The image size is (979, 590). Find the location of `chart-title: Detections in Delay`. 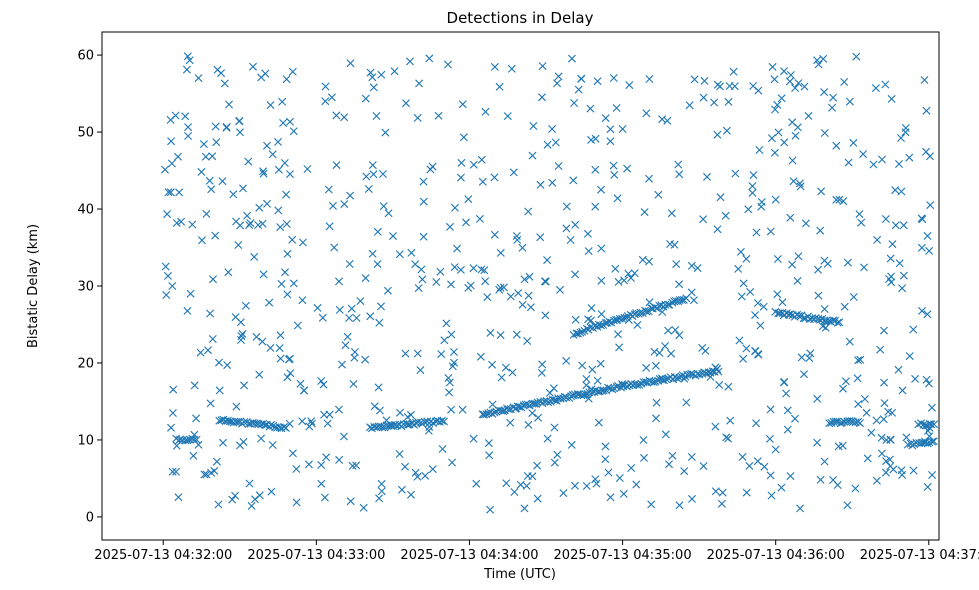

chart-title: Detections in Delay is located at coordinates (520, 18).